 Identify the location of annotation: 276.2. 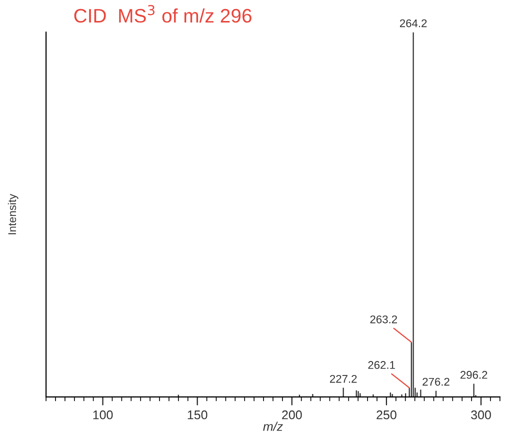
(436, 382).